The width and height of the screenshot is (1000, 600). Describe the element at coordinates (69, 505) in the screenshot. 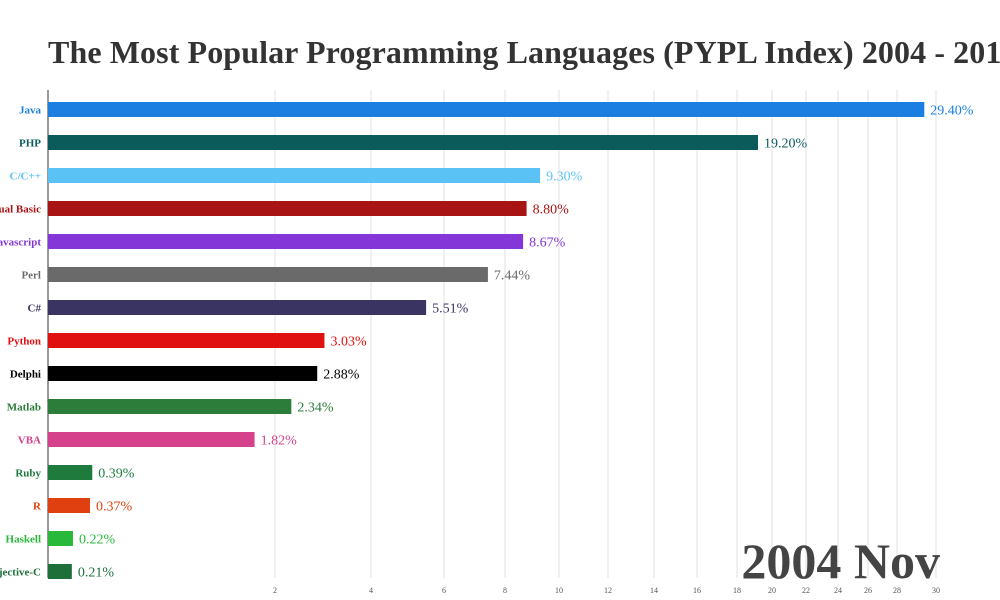

I see `bar-r` at that location.